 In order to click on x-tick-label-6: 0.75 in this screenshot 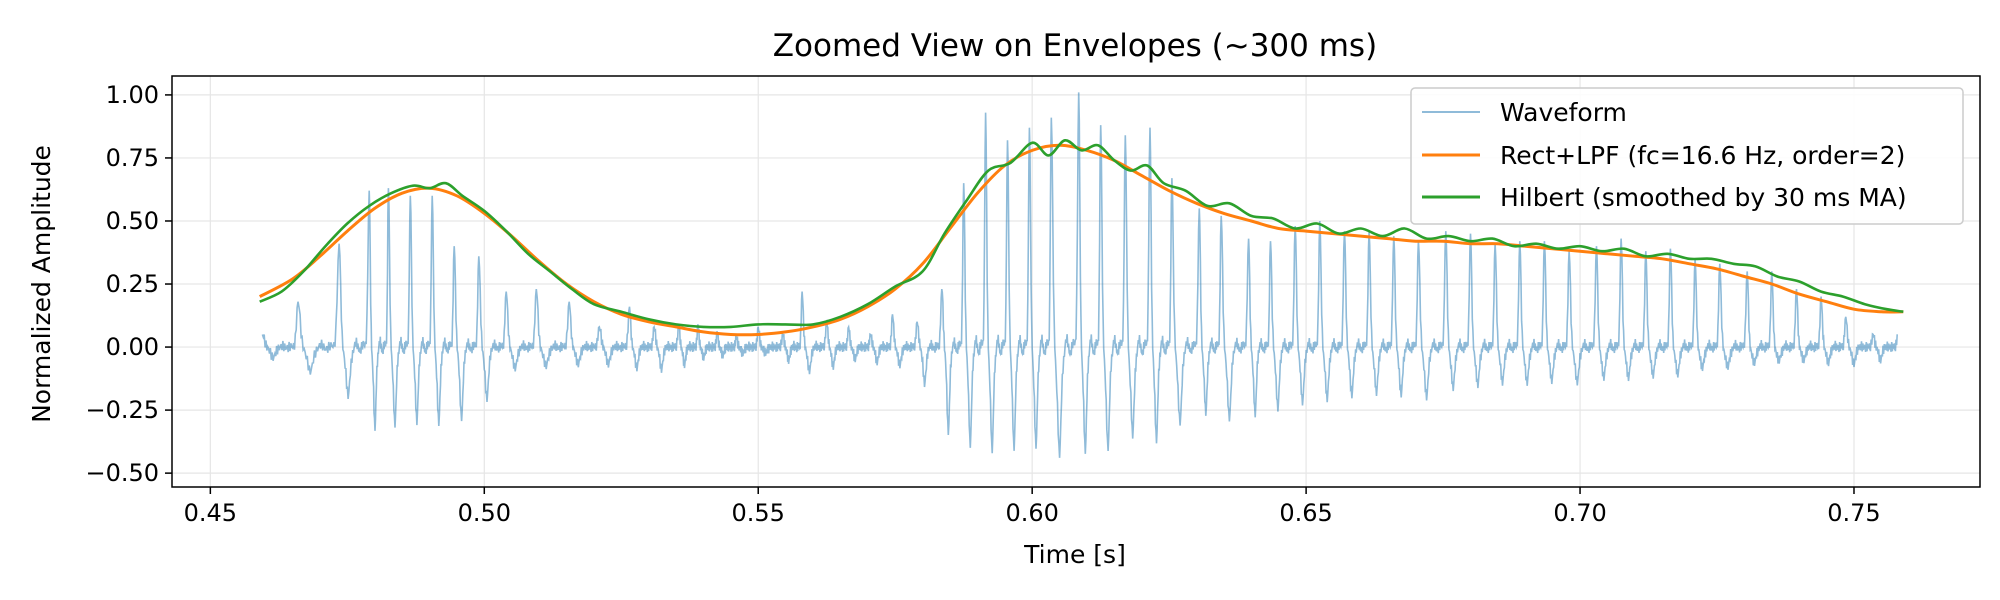, I will do `click(1853, 513)`.